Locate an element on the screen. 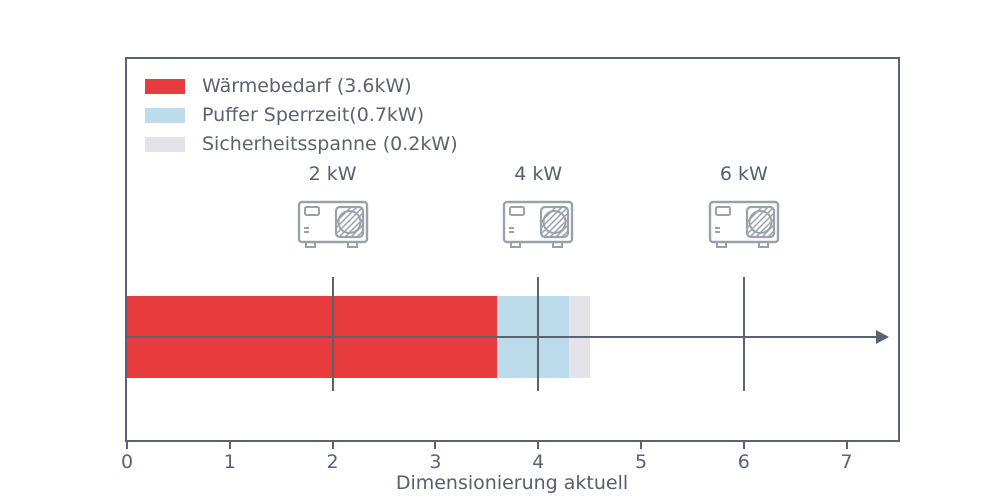 The height and width of the screenshot is (500, 1000). pump-size-label: 2 kW is located at coordinates (332, 174).